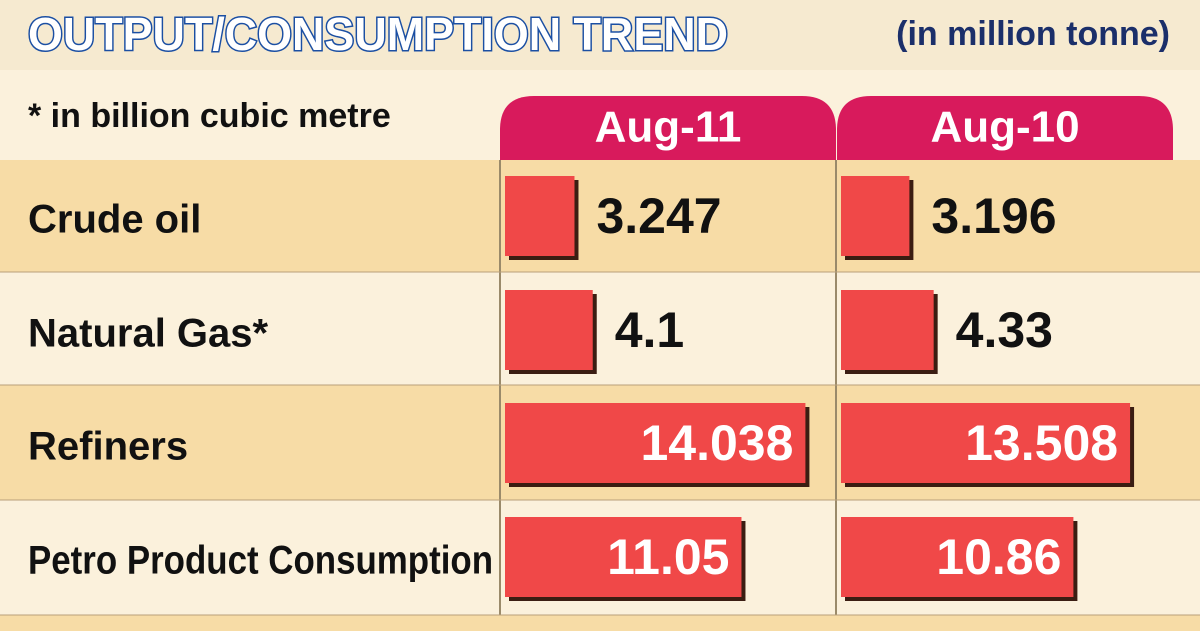 The width and height of the screenshot is (1200, 631). I want to click on legend-label: Aug-10, so click(1004, 127).